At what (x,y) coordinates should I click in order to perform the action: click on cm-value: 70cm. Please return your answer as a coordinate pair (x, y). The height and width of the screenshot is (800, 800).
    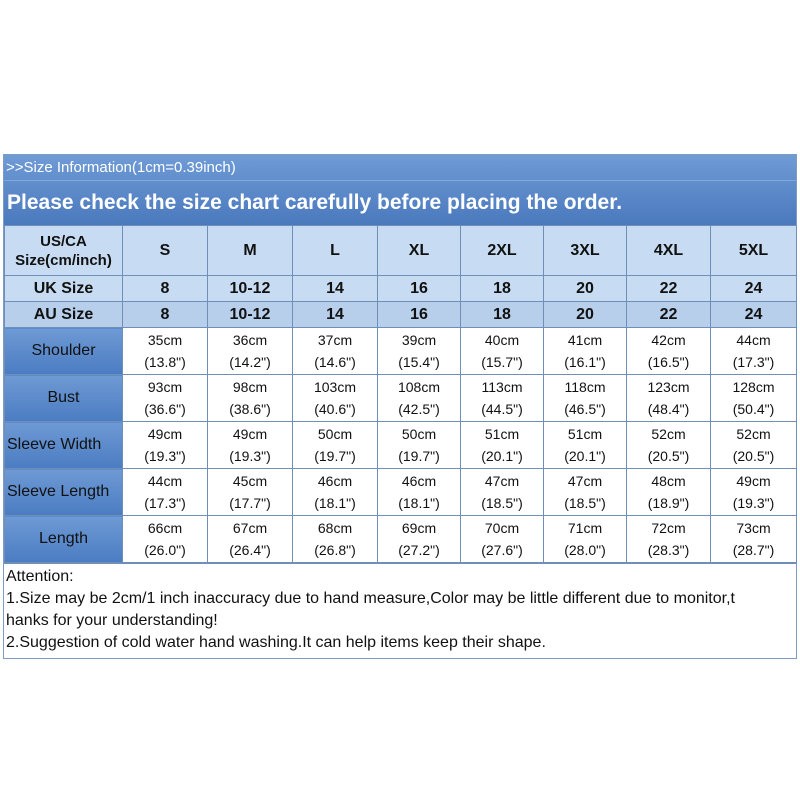
    Looking at the image, I should click on (502, 528).